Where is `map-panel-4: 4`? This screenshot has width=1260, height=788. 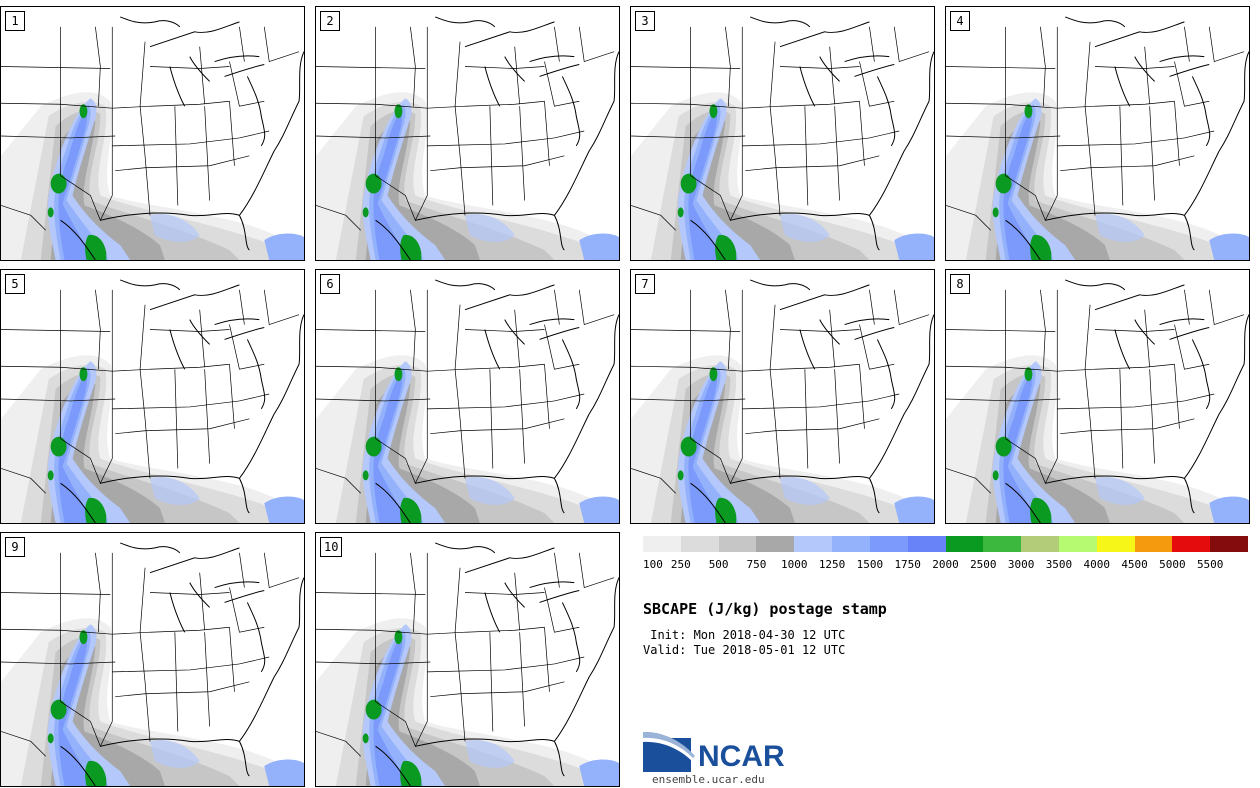 map-panel-4: 4 is located at coordinates (1097, 133).